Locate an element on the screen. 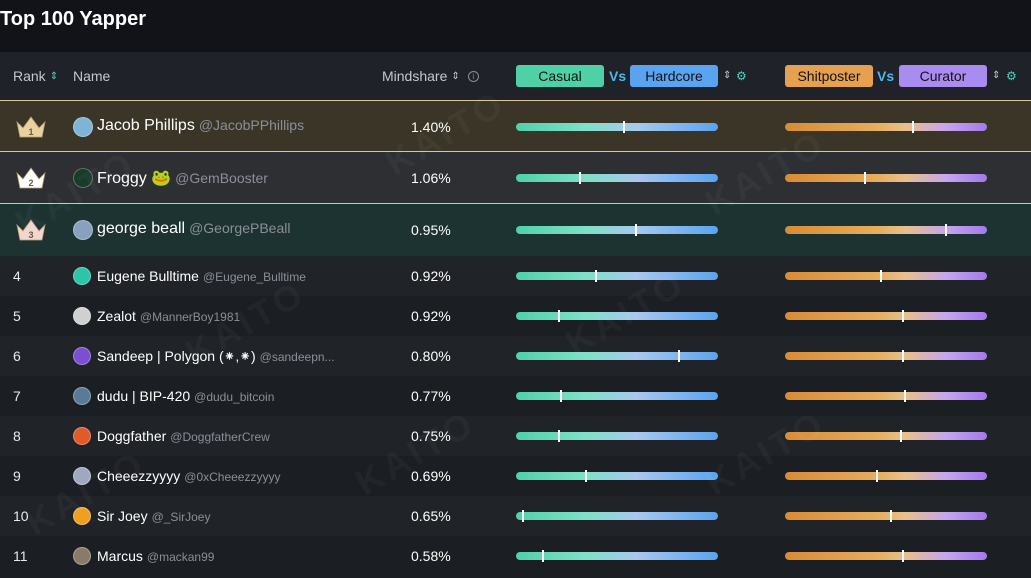 The width and height of the screenshot is (1031, 578). user-name: Sir Joey @_SirJoey is located at coordinates (153, 516).